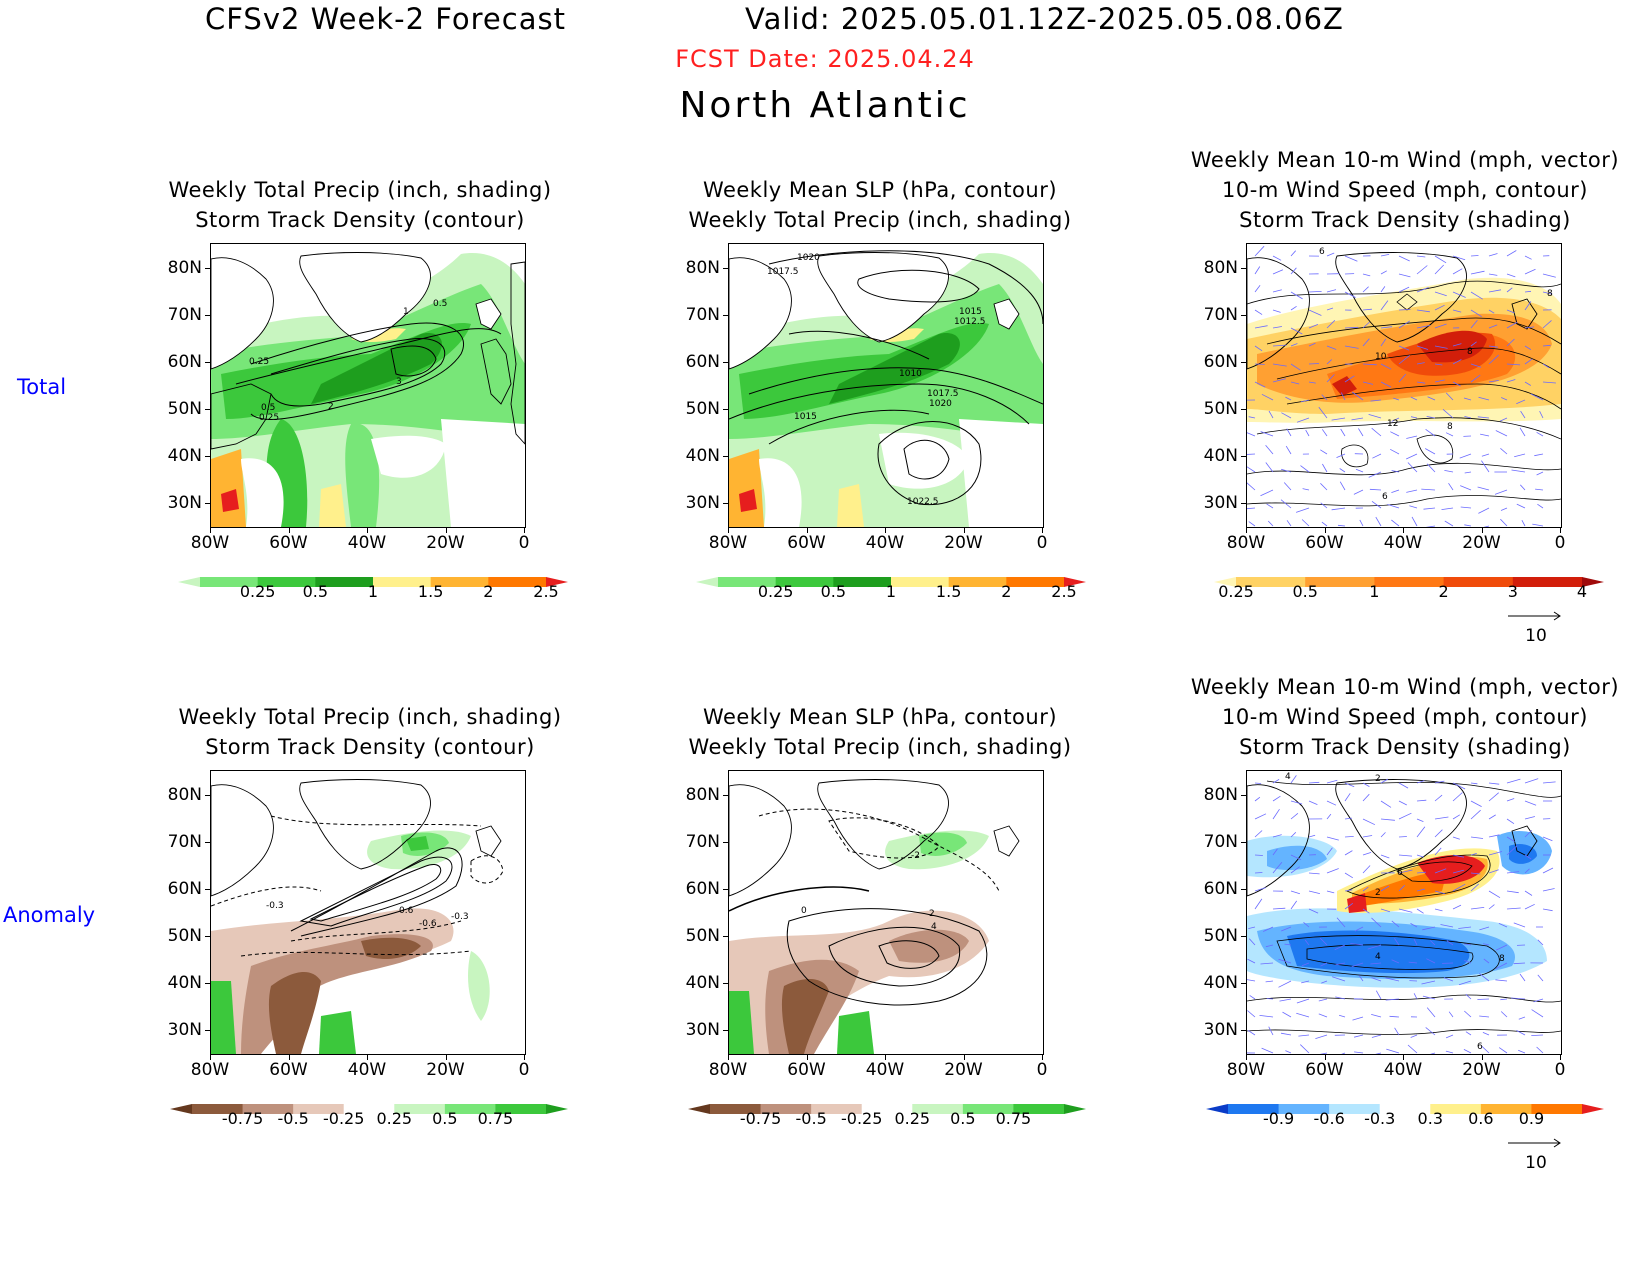  I want to click on precip-shading, so click(368, 390).